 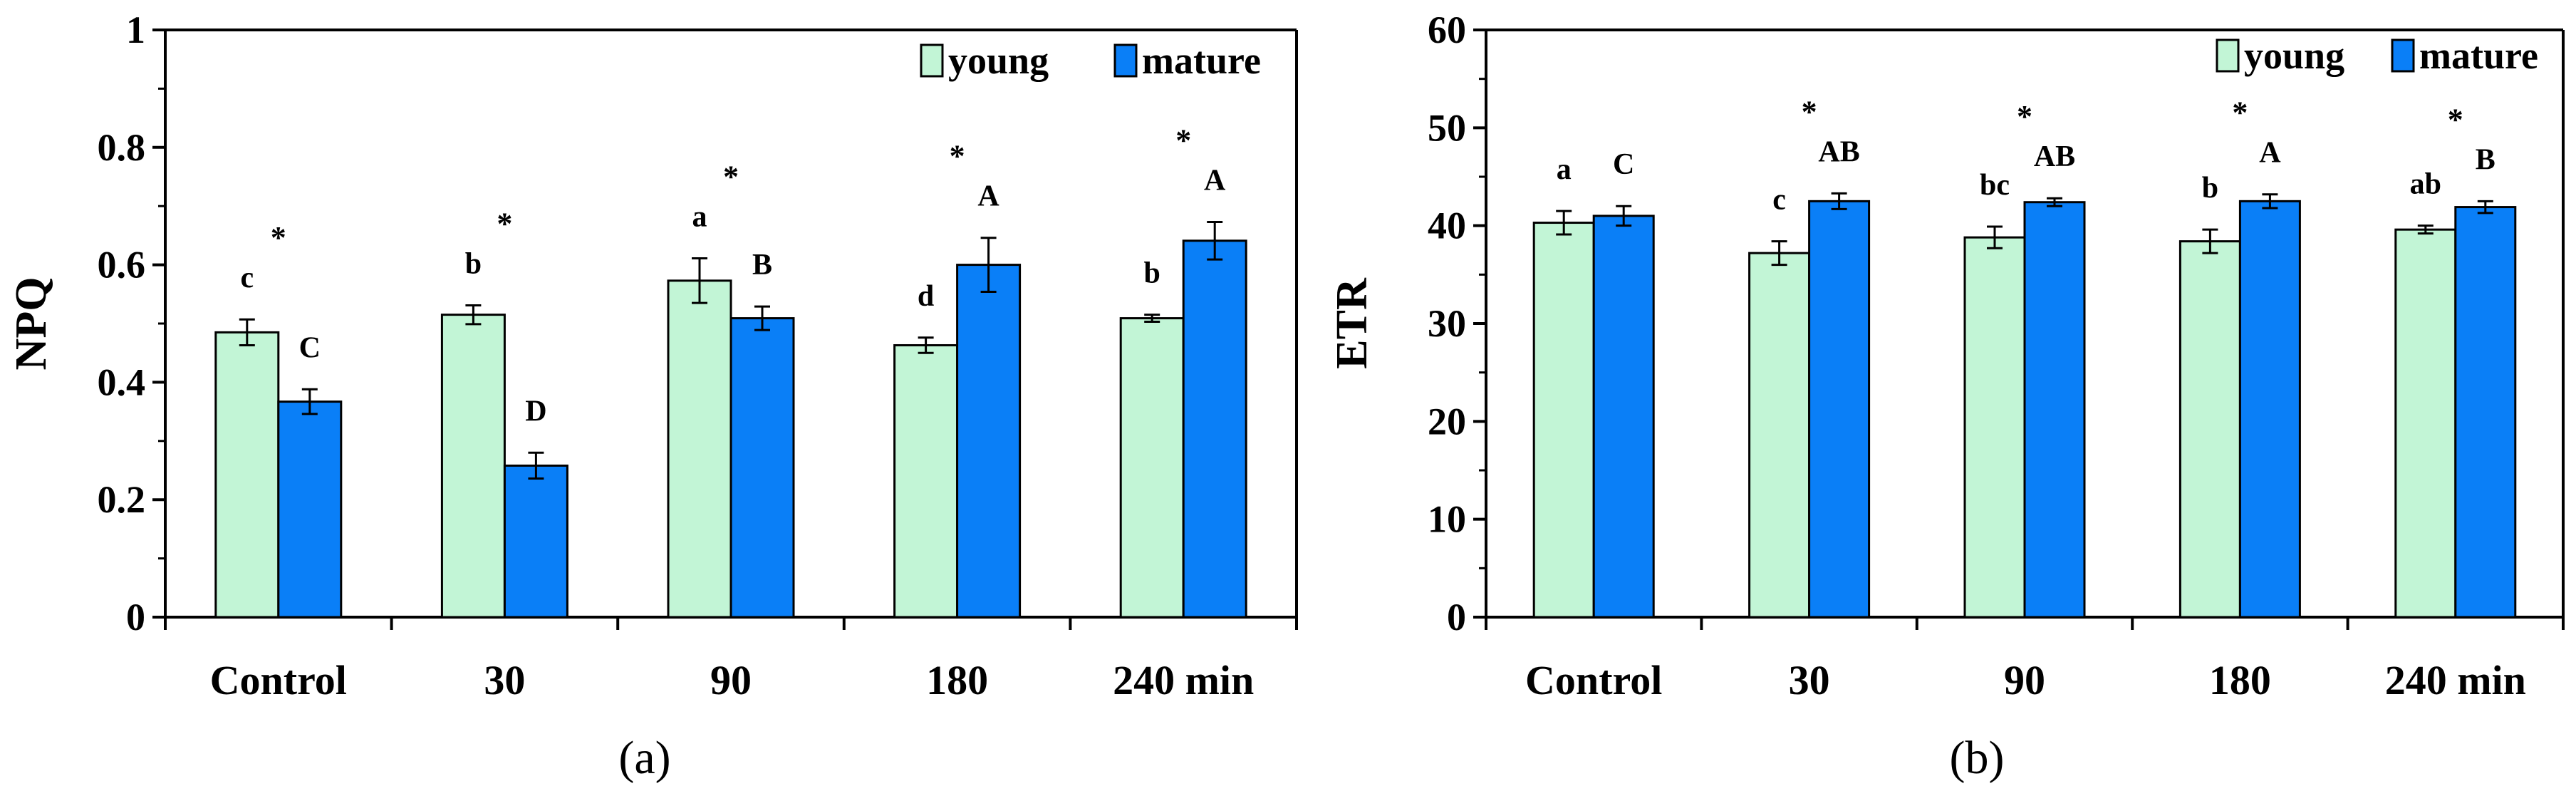 What do you see at coordinates (135, 30) in the screenshot?
I see `y-tick-label: 1` at bounding box center [135, 30].